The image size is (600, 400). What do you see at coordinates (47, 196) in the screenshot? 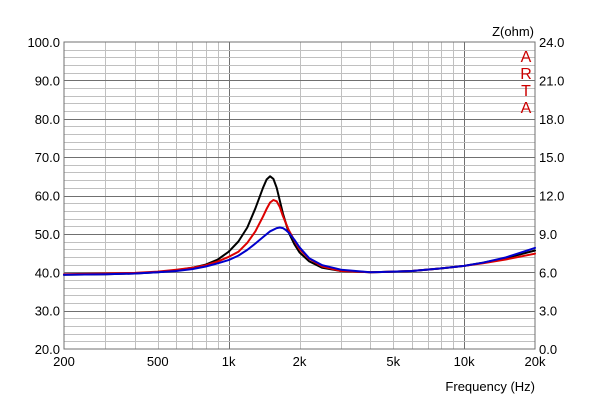
I see `y-tick-label: 60.0` at bounding box center [47, 196].